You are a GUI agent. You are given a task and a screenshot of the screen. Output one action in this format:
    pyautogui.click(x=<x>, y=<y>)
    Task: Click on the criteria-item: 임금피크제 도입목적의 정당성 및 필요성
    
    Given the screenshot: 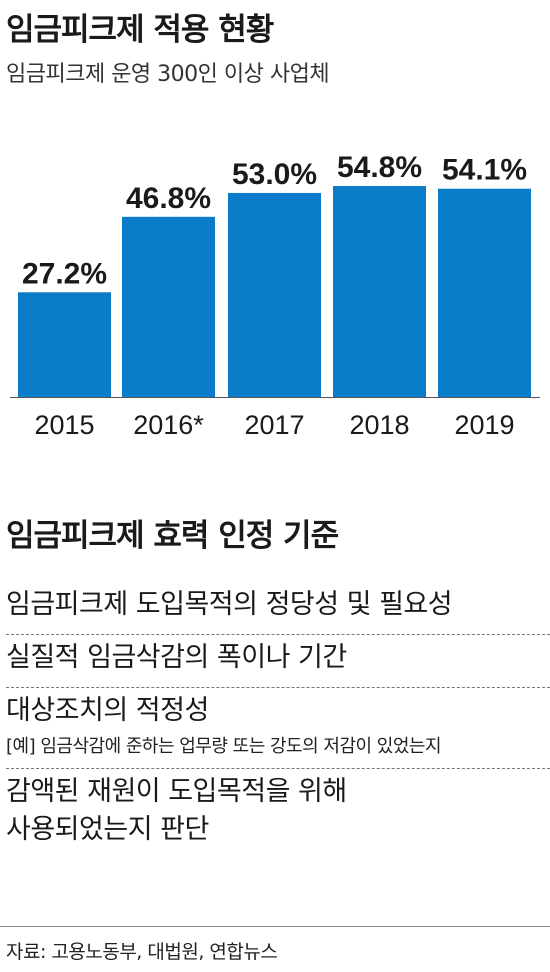 What is the action you would take?
    pyautogui.click(x=278, y=608)
    